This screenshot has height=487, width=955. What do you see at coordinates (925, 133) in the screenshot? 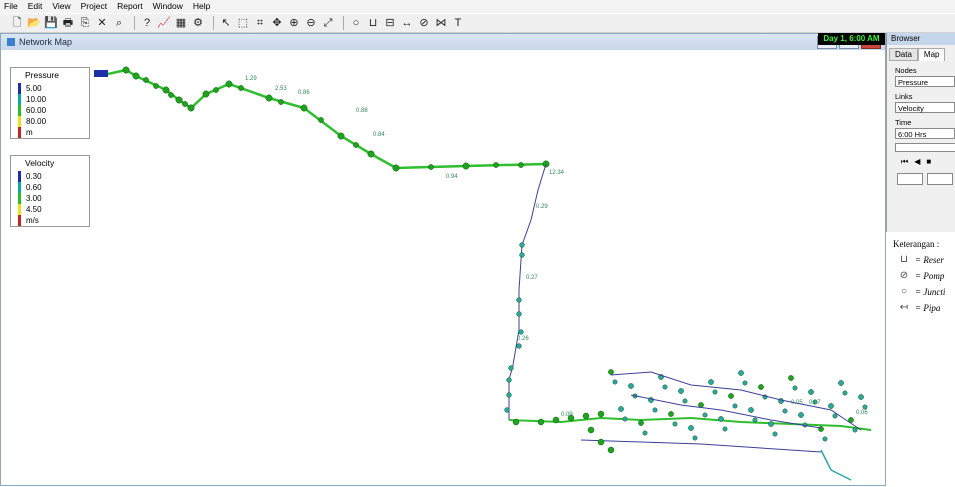
I see `time-select: 6:00 Hrs` at bounding box center [925, 133].